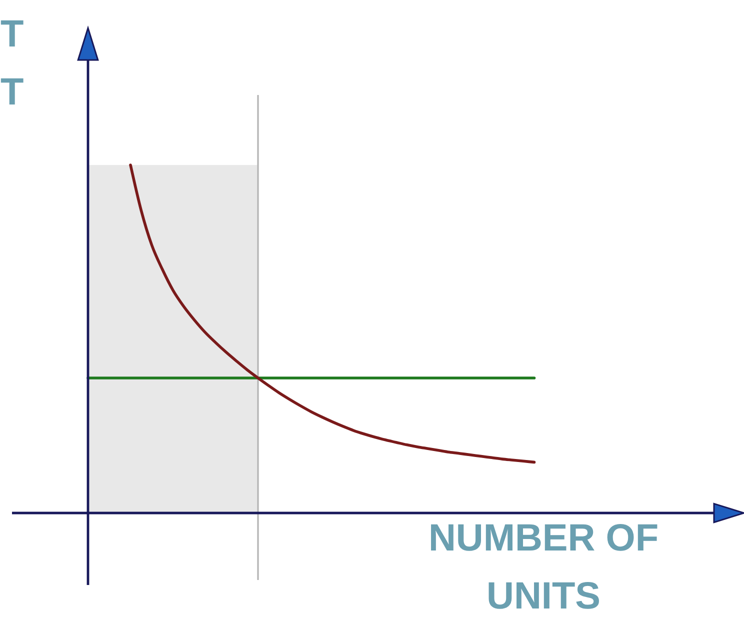  What do you see at coordinates (12, 64) in the screenshot?
I see `y-axis-title: T T` at bounding box center [12, 64].